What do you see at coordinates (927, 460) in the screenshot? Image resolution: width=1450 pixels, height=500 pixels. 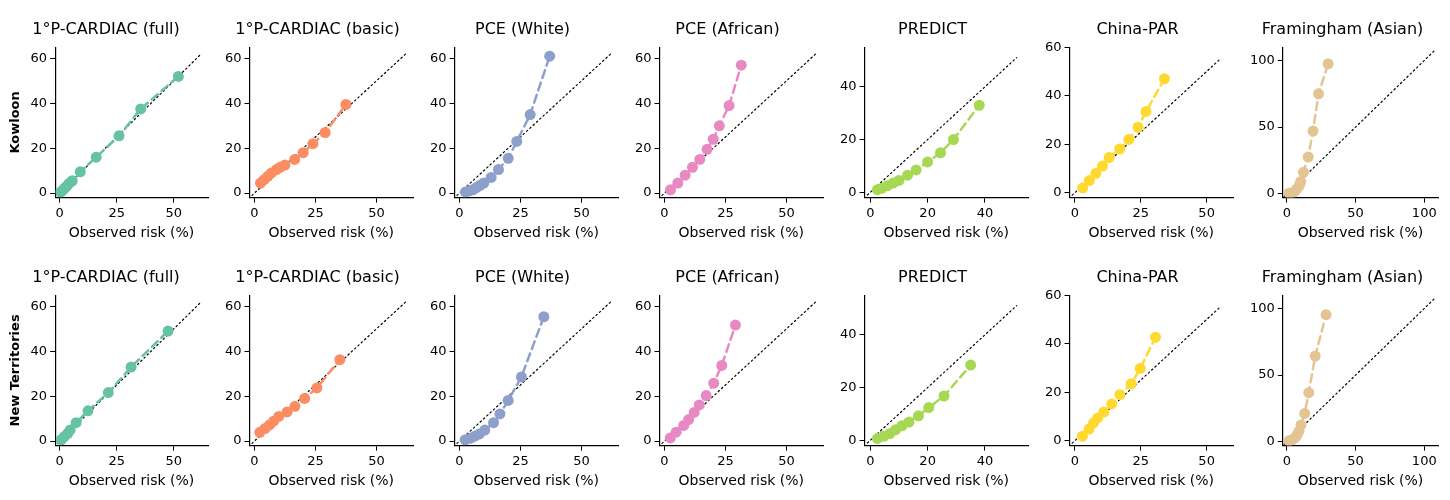 I see `x-tick-label: 20` at bounding box center [927, 460].